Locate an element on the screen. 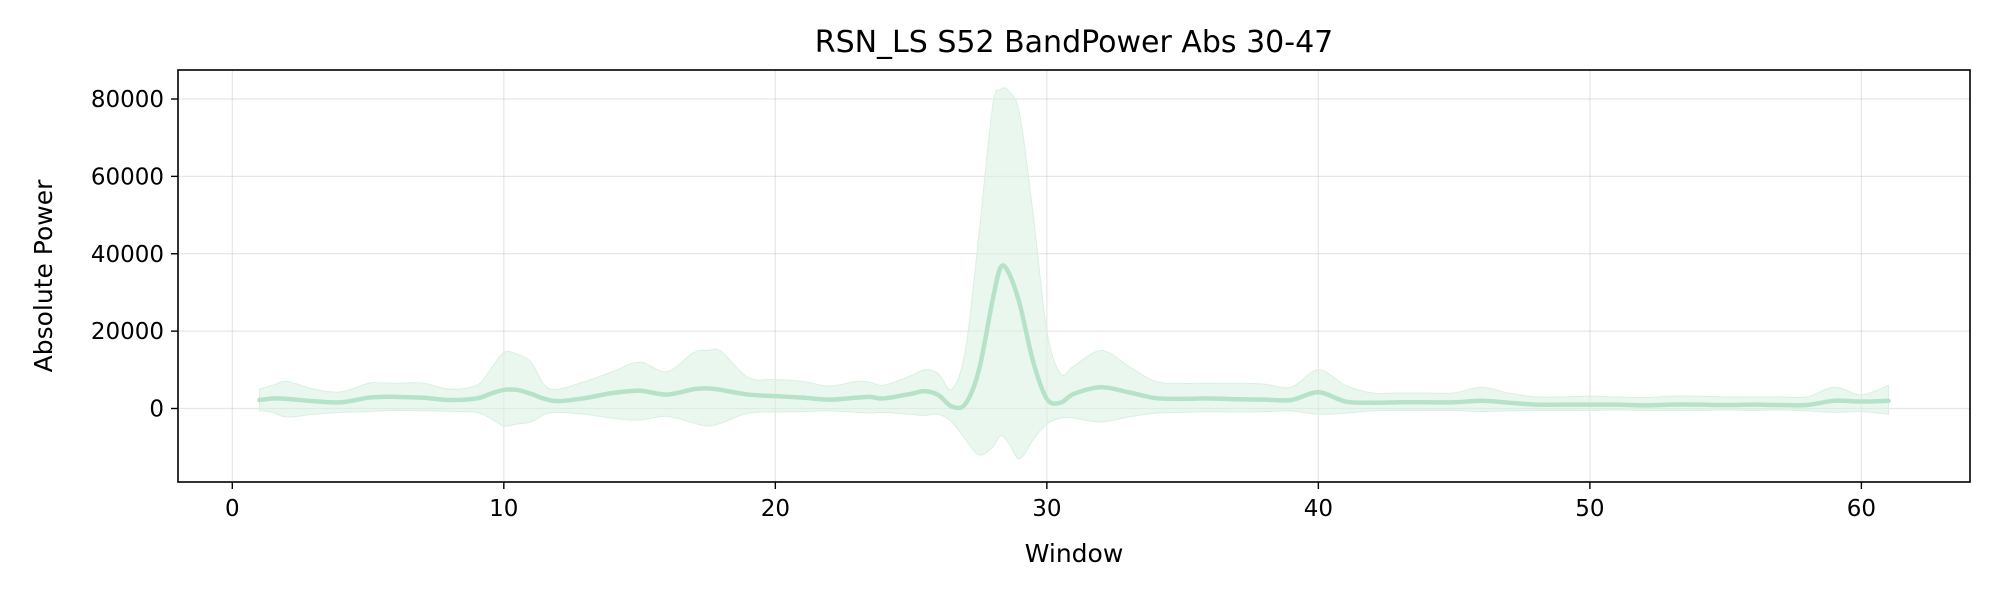 Image resolution: width=2000 pixels, height=600 pixels. x-tick-label: 10 is located at coordinates (503, 509).